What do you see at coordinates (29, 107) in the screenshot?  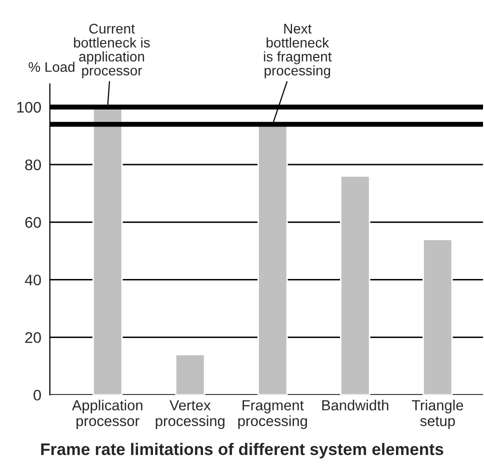 I see `y-tick-label: 100` at bounding box center [29, 107].